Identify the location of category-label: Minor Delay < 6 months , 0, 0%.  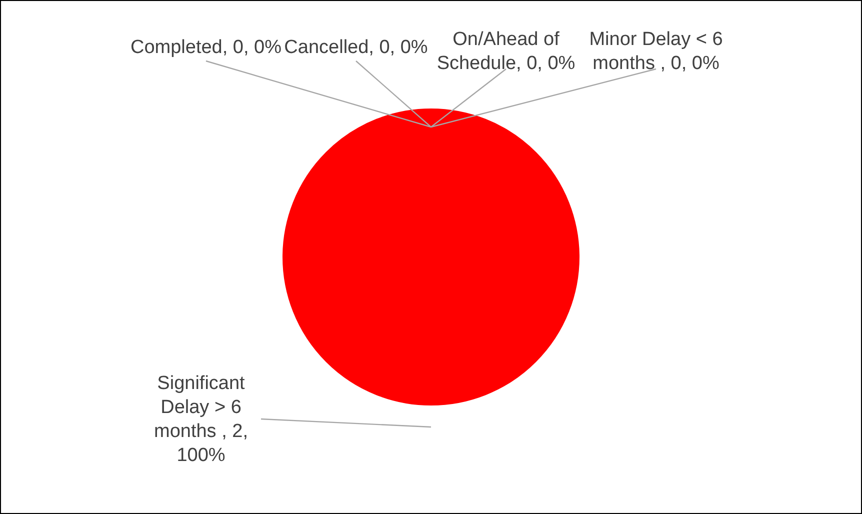
(656, 51).